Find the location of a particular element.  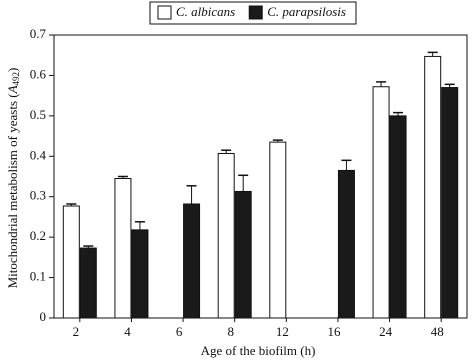

x-tick-label: 12 is located at coordinates (282, 331).